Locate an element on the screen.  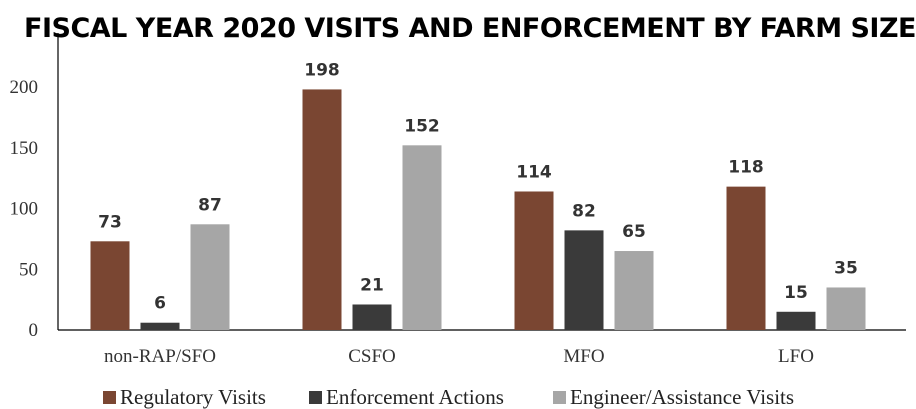
x-tick-labels: non-RAP/SFO CSFO MFO LFO is located at coordinates (459, 356).